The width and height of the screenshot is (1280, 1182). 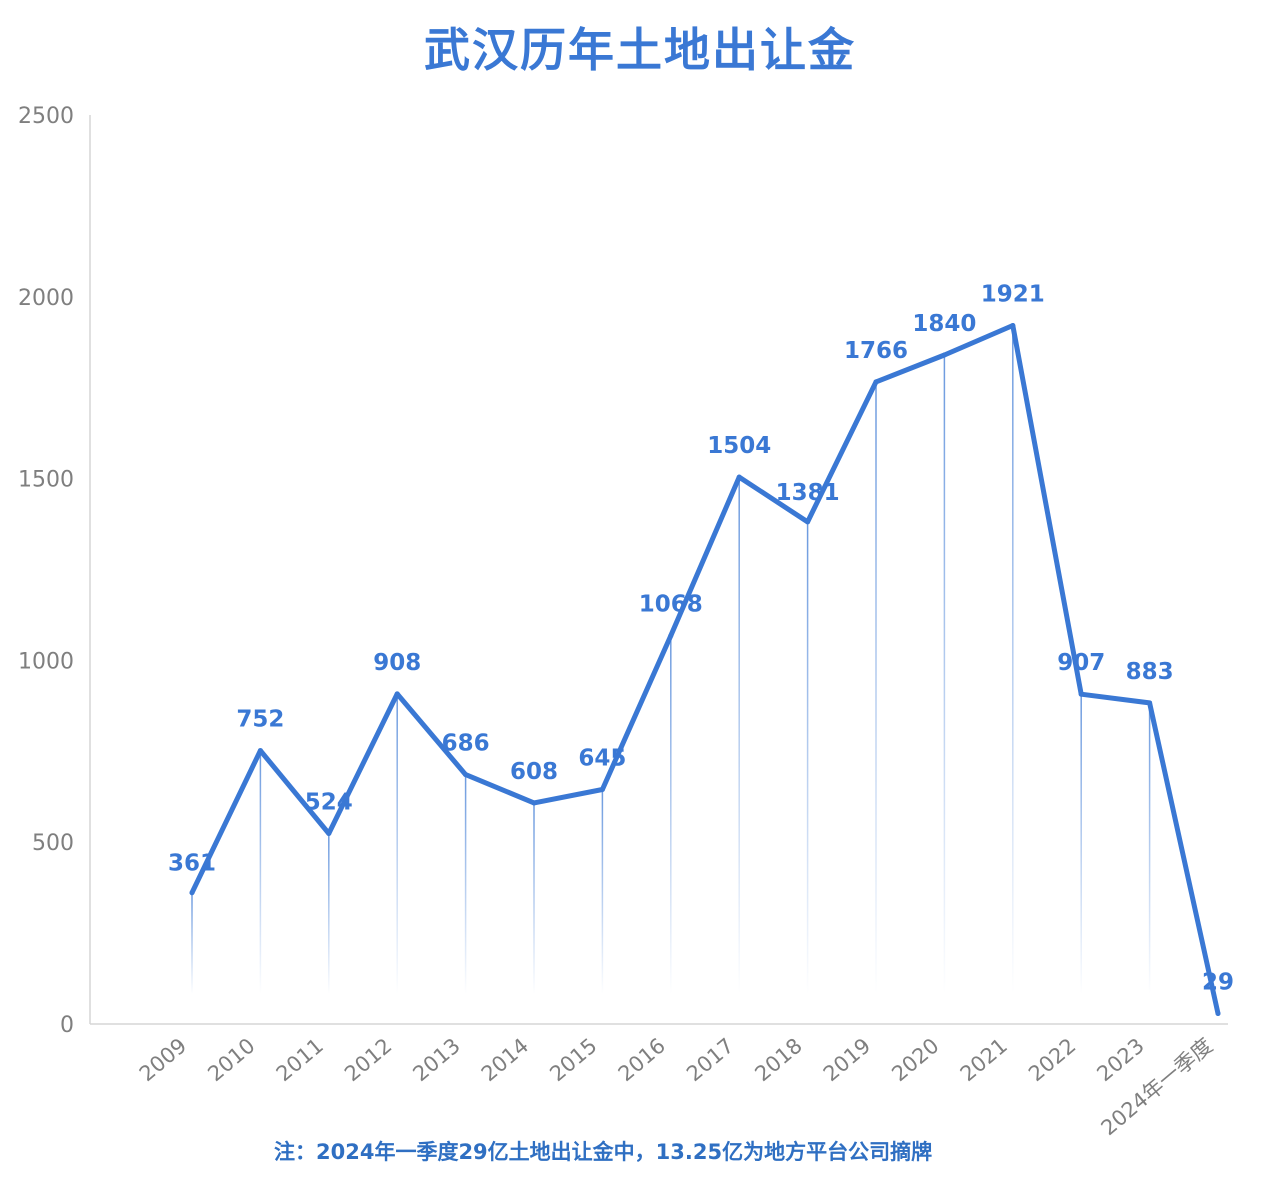 What do you see at coordinates (300, 1059) in the screenshot?
I see `x-tick-label: 2011` at bounding box center [300, 1059].